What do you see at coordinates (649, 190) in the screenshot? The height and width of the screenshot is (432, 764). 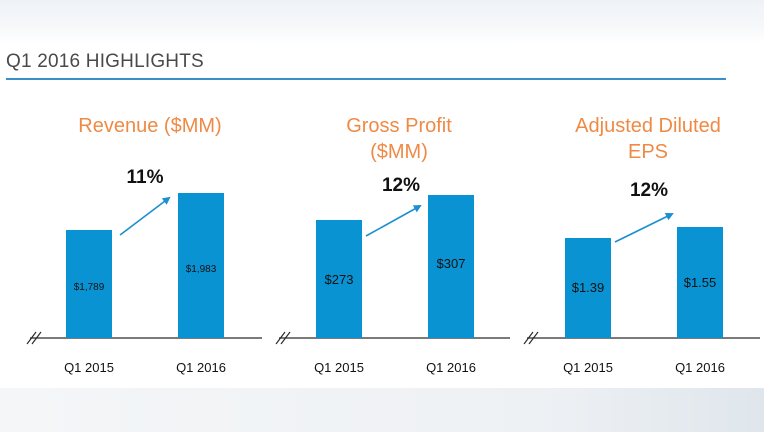 I see `growth-eps: 12%` at bounding box center [649, 190].